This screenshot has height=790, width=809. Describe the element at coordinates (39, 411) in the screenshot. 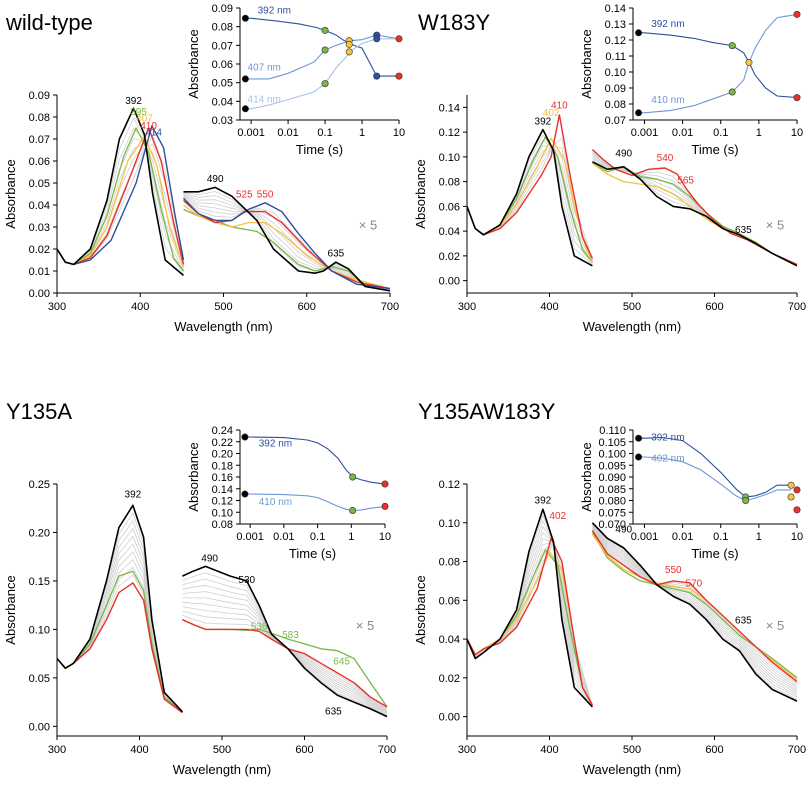

I see `panel-title: Y135A` at that location.